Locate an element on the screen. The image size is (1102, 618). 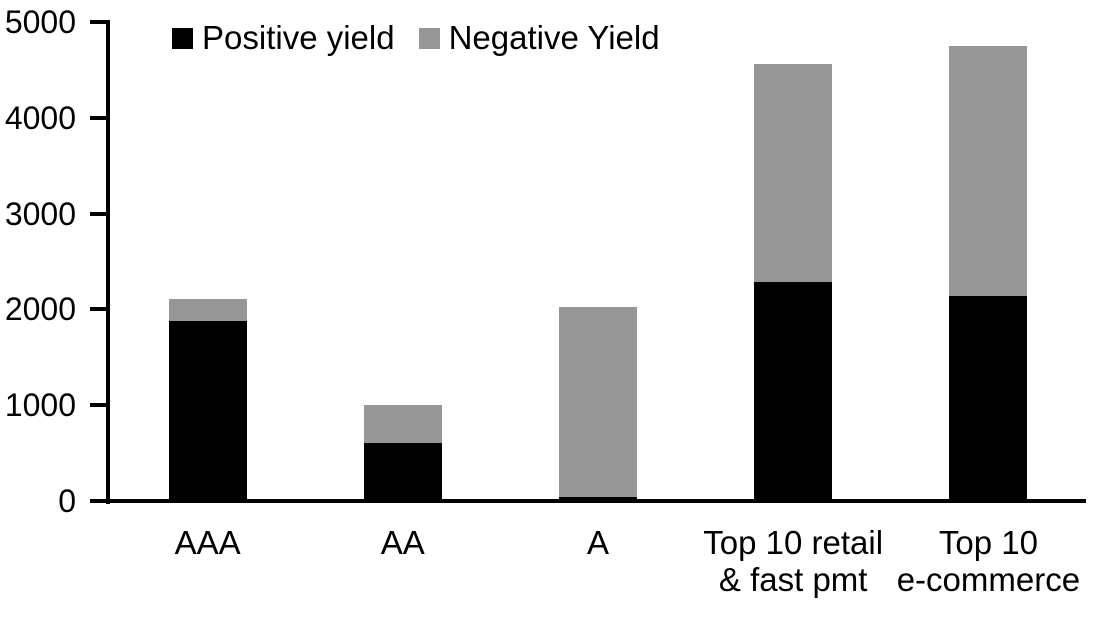
bar-top-10-retail-fast-pmt-positive-segment is located at coordinates (793, 391).